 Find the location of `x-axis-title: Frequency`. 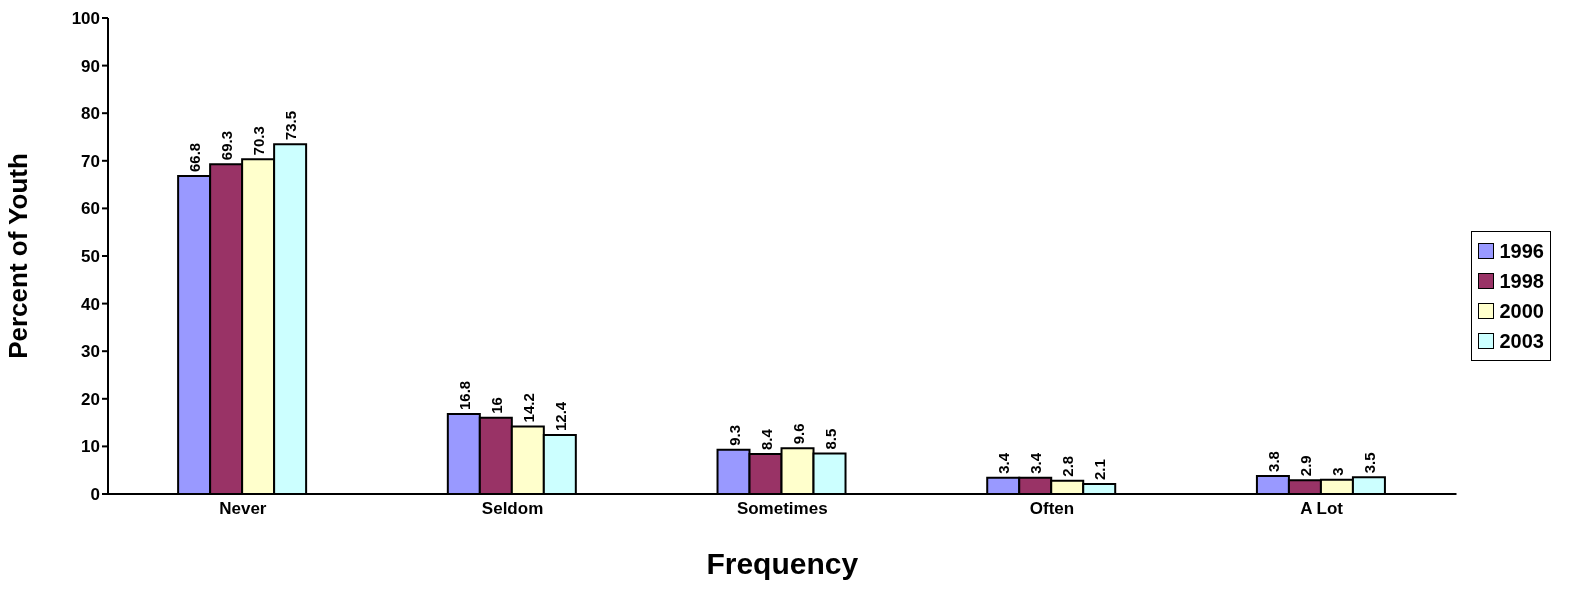

x-axis-title: Frequency is located at coordinates (782, 563).